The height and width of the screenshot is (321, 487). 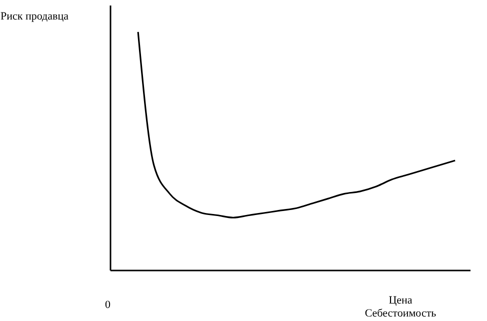 I want to click on x-axis-title: Цена Себестоимость, so click(x=400, y=307).